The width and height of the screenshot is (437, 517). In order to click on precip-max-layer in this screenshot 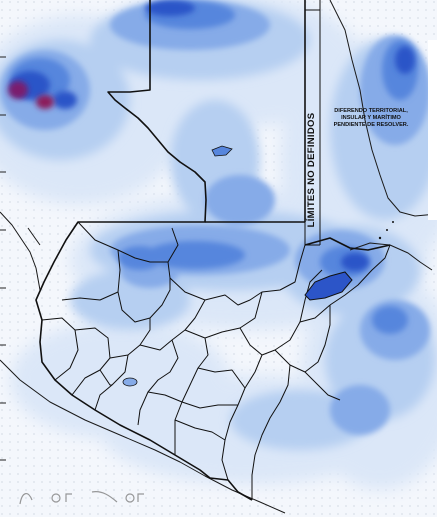, I will do `click(31, 95)`.